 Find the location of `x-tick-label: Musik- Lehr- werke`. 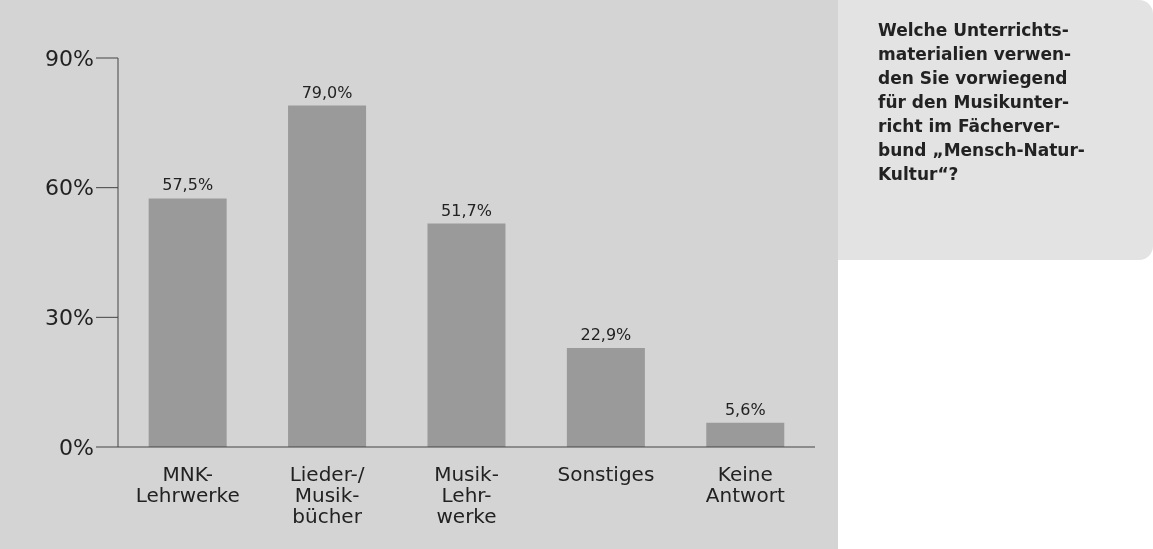

x-tick-label: Musik- Lehr- werke is located at coordinates (466, 495).